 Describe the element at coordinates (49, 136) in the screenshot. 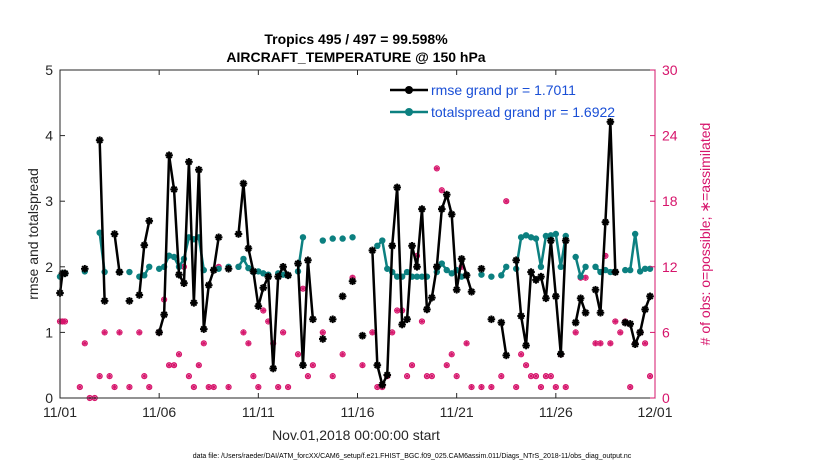

I see `y-tick-label: 4` at that location.